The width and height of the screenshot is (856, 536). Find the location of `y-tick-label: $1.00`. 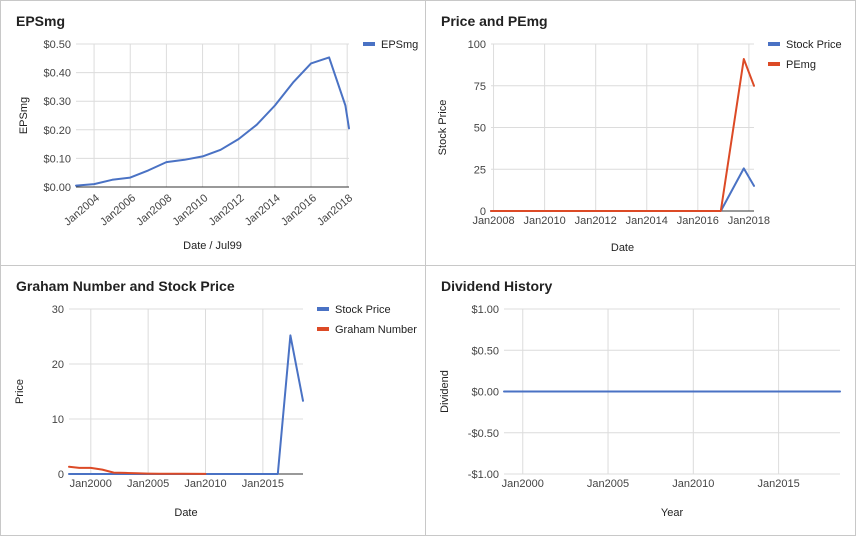

y-tick-label: $1.00 is located at coordinates (485, 310).